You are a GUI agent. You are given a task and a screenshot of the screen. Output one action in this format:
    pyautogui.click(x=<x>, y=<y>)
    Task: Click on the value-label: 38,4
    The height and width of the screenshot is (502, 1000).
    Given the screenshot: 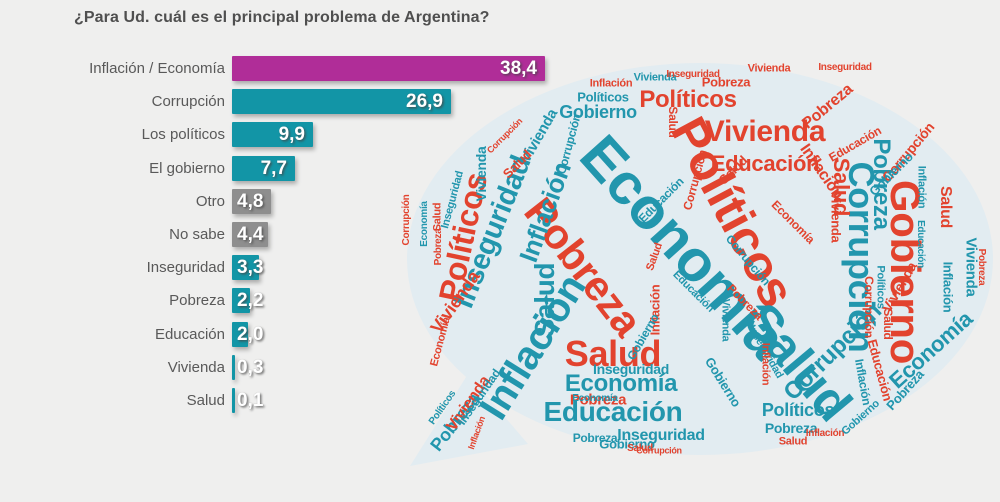 What is the action you would take?
    pyautogui.click(x=518, y=68)
    